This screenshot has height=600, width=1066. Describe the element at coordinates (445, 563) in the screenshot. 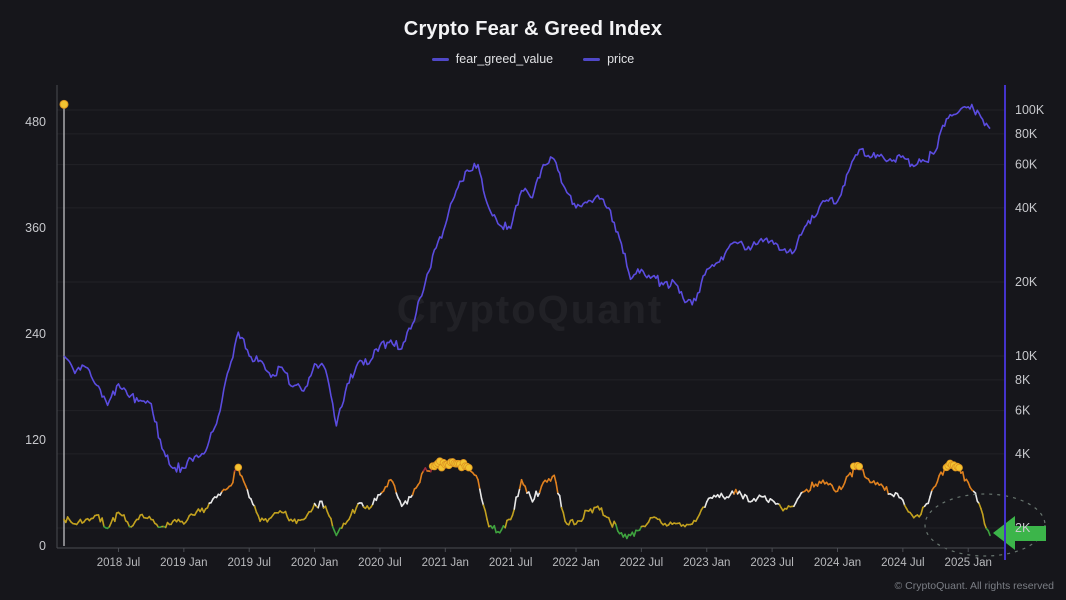

I see `svg-text: 2021 Jan` at that location.